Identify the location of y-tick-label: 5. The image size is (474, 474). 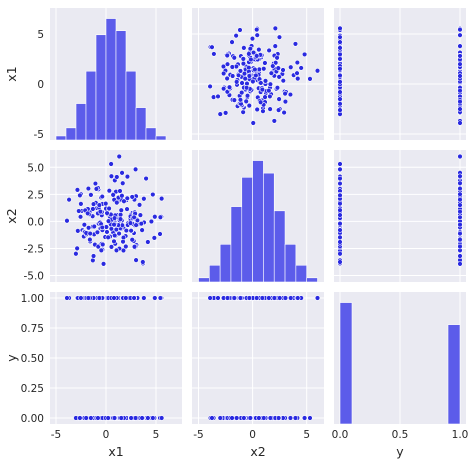
(40, 35).